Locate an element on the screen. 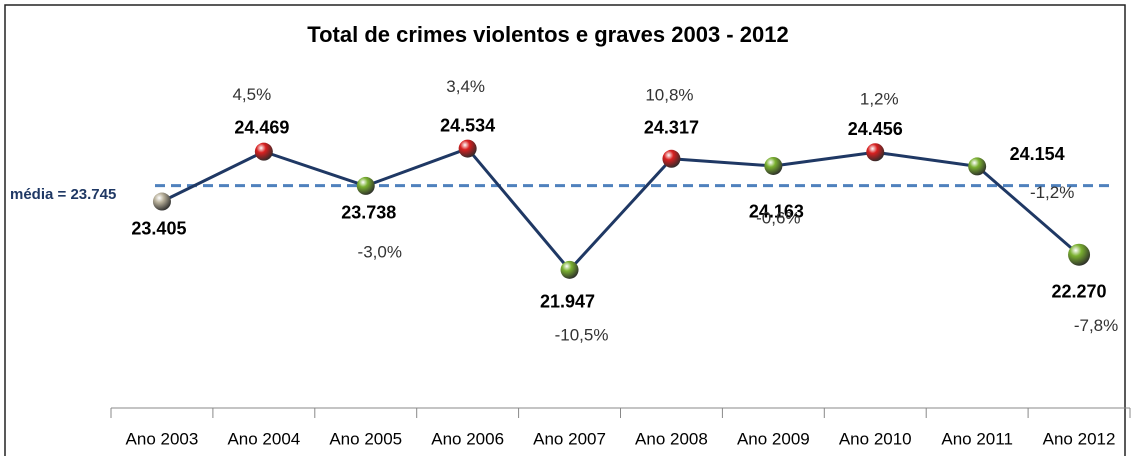 This screenshot has width=1131, height=456. value-label: 24.317 is located at coordinates (671, 128).